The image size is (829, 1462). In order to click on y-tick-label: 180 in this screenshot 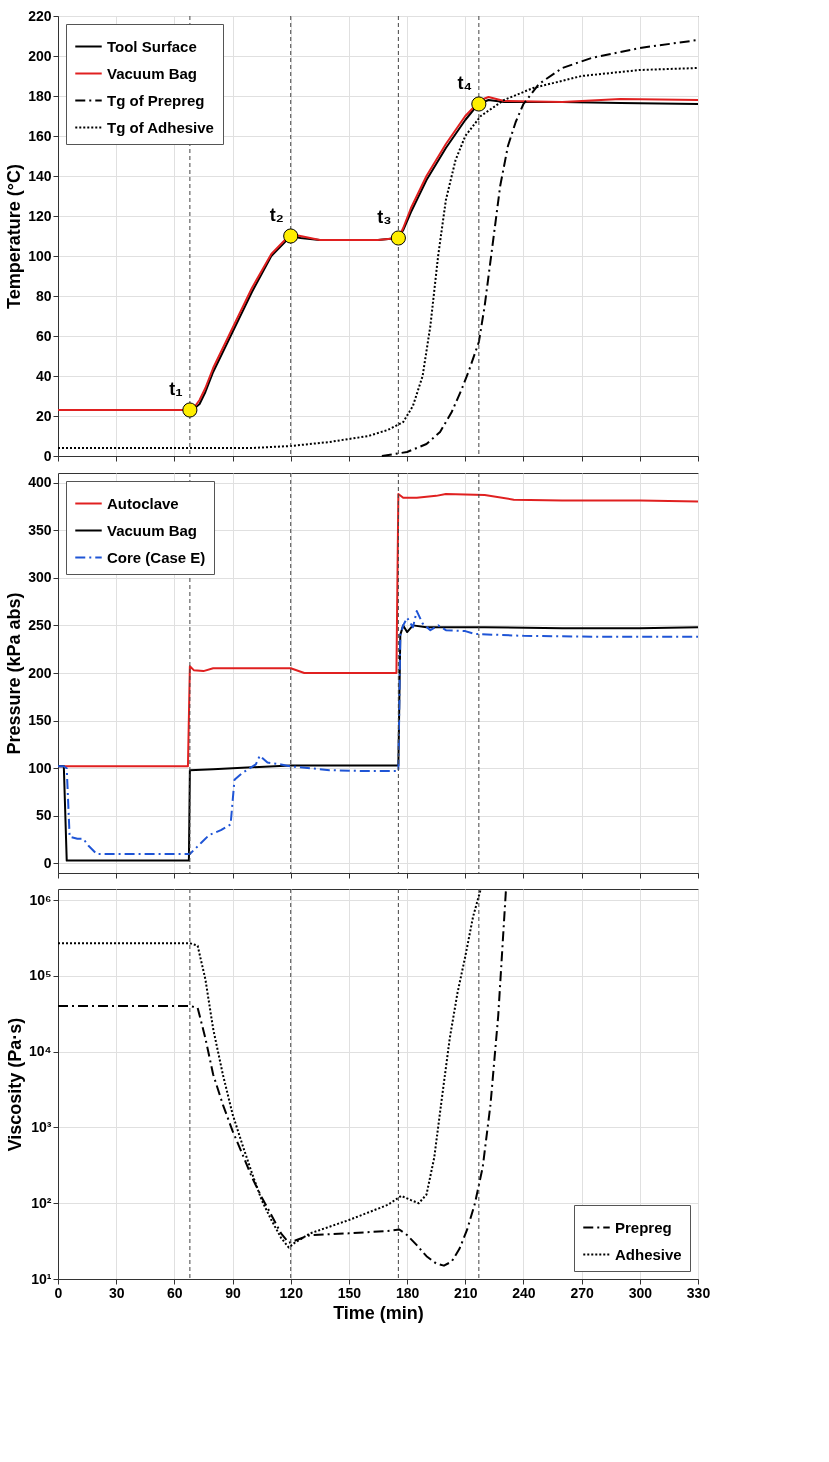, I will do `click(40, 95)`.